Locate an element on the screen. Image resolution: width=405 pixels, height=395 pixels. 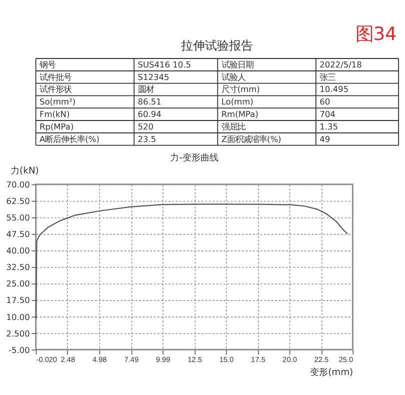
x-tick-label: 4.98 is located at coordinates (99, 359).